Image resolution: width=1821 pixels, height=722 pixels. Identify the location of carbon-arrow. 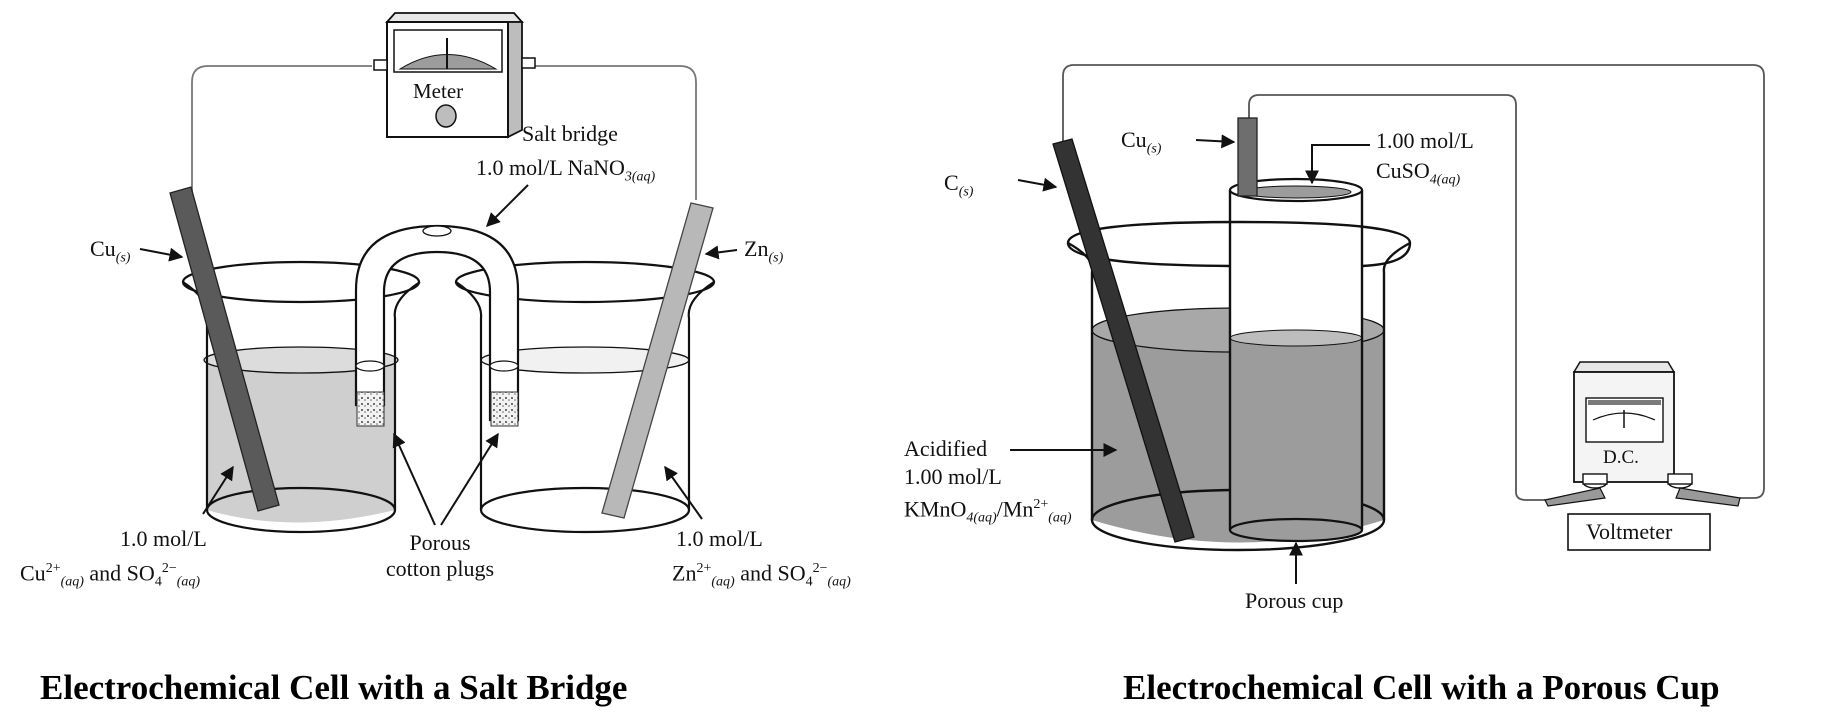
(1037, 184).